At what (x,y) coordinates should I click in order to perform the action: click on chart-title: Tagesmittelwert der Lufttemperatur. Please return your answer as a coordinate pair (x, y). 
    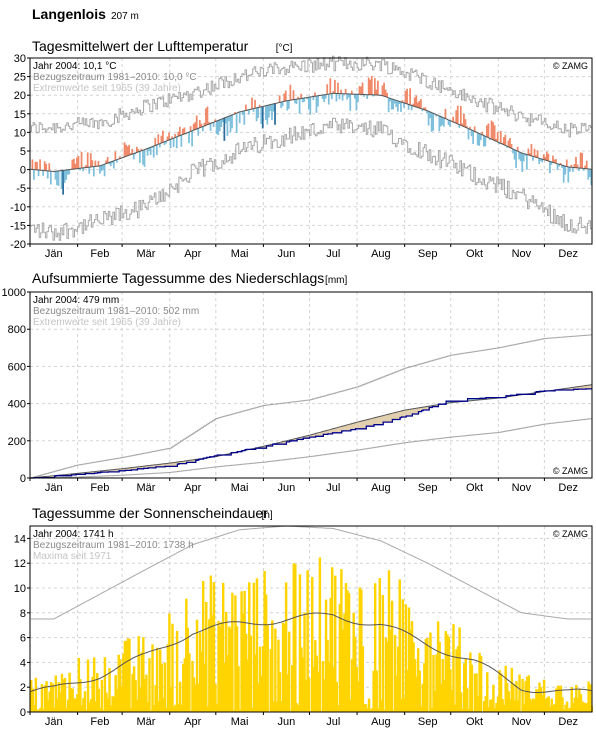
    Looking at the image, I should click on (140, 46).